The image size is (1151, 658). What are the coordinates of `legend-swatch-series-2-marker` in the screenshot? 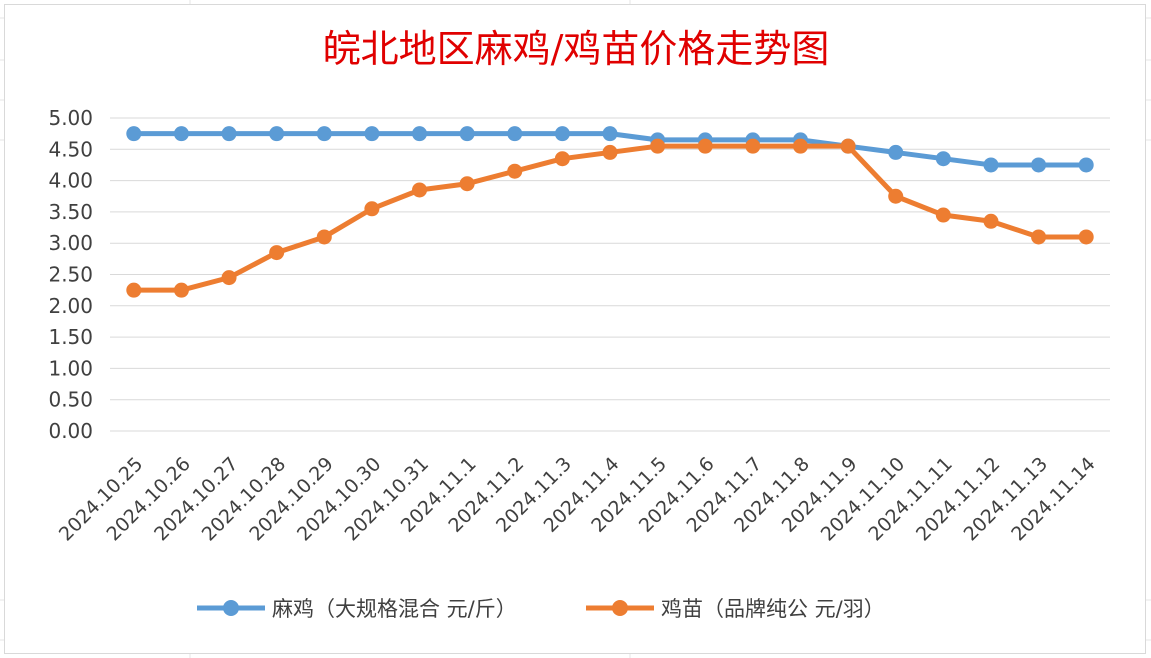 It's located at (620, 608).